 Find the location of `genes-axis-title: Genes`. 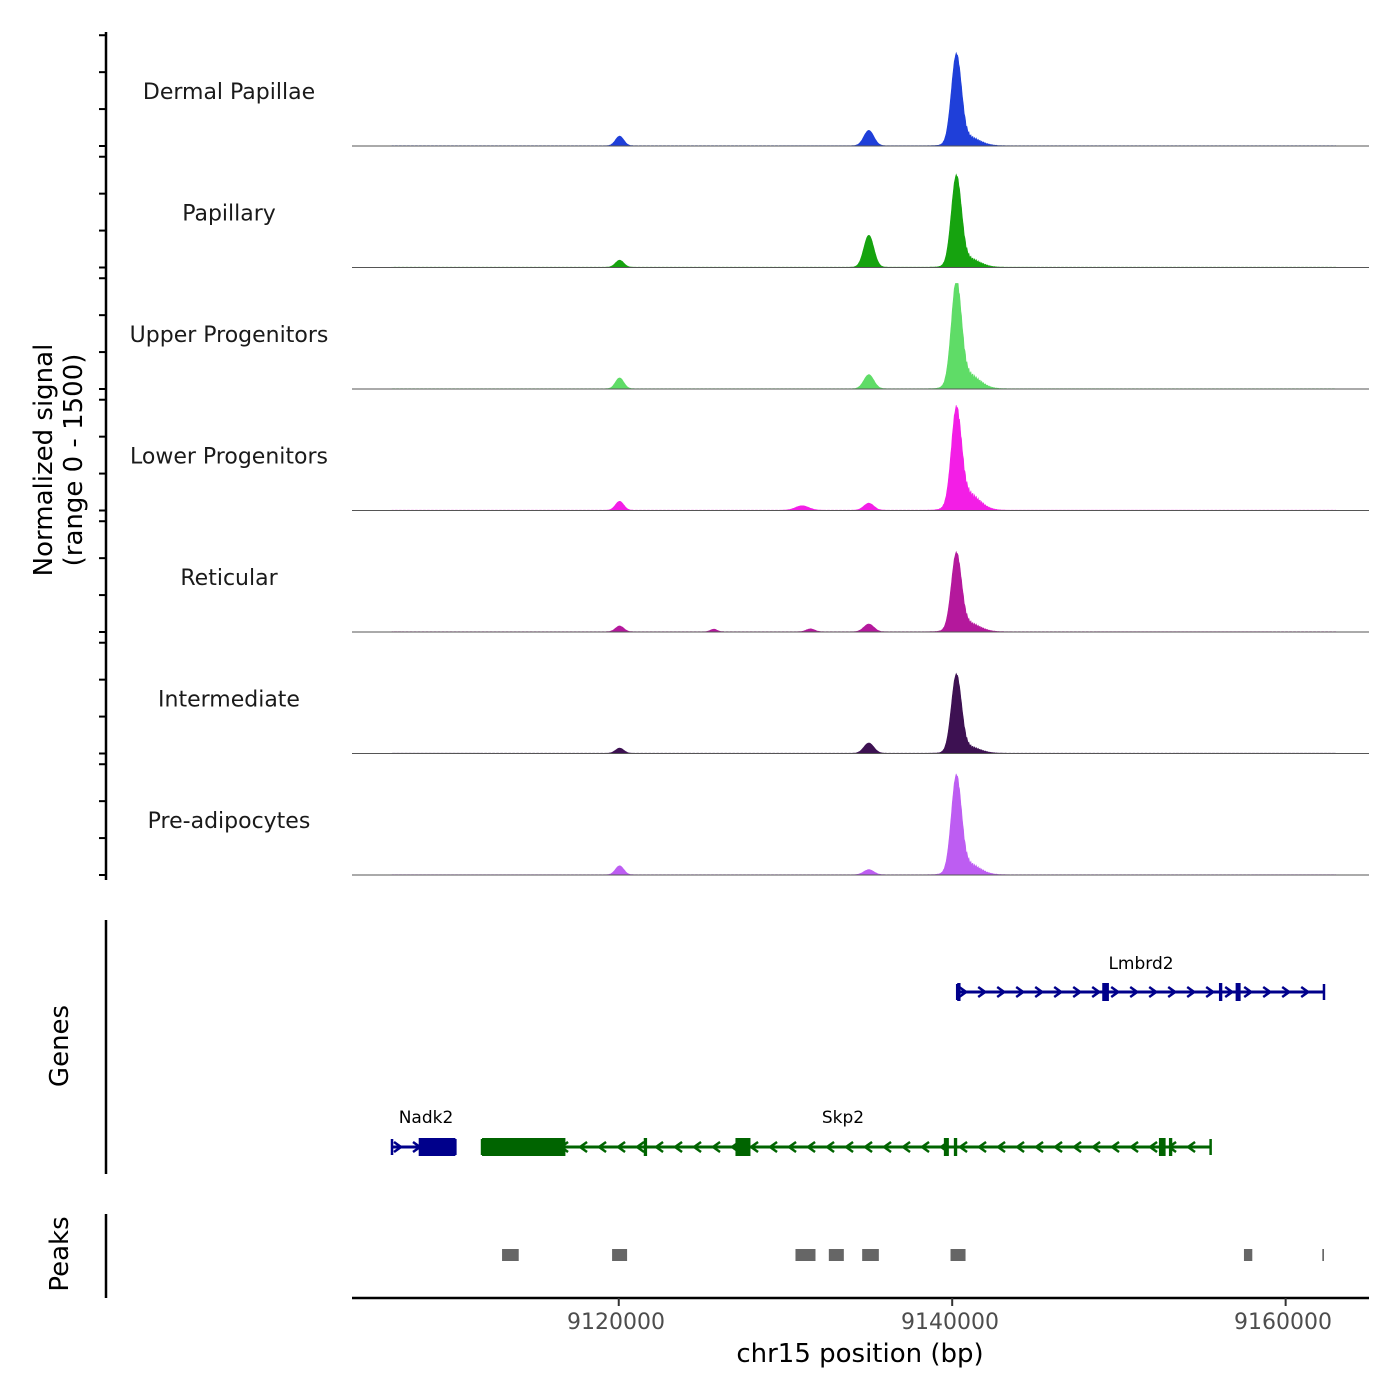

genes-axis-title: Genes is located at coordinates (60, 1046).